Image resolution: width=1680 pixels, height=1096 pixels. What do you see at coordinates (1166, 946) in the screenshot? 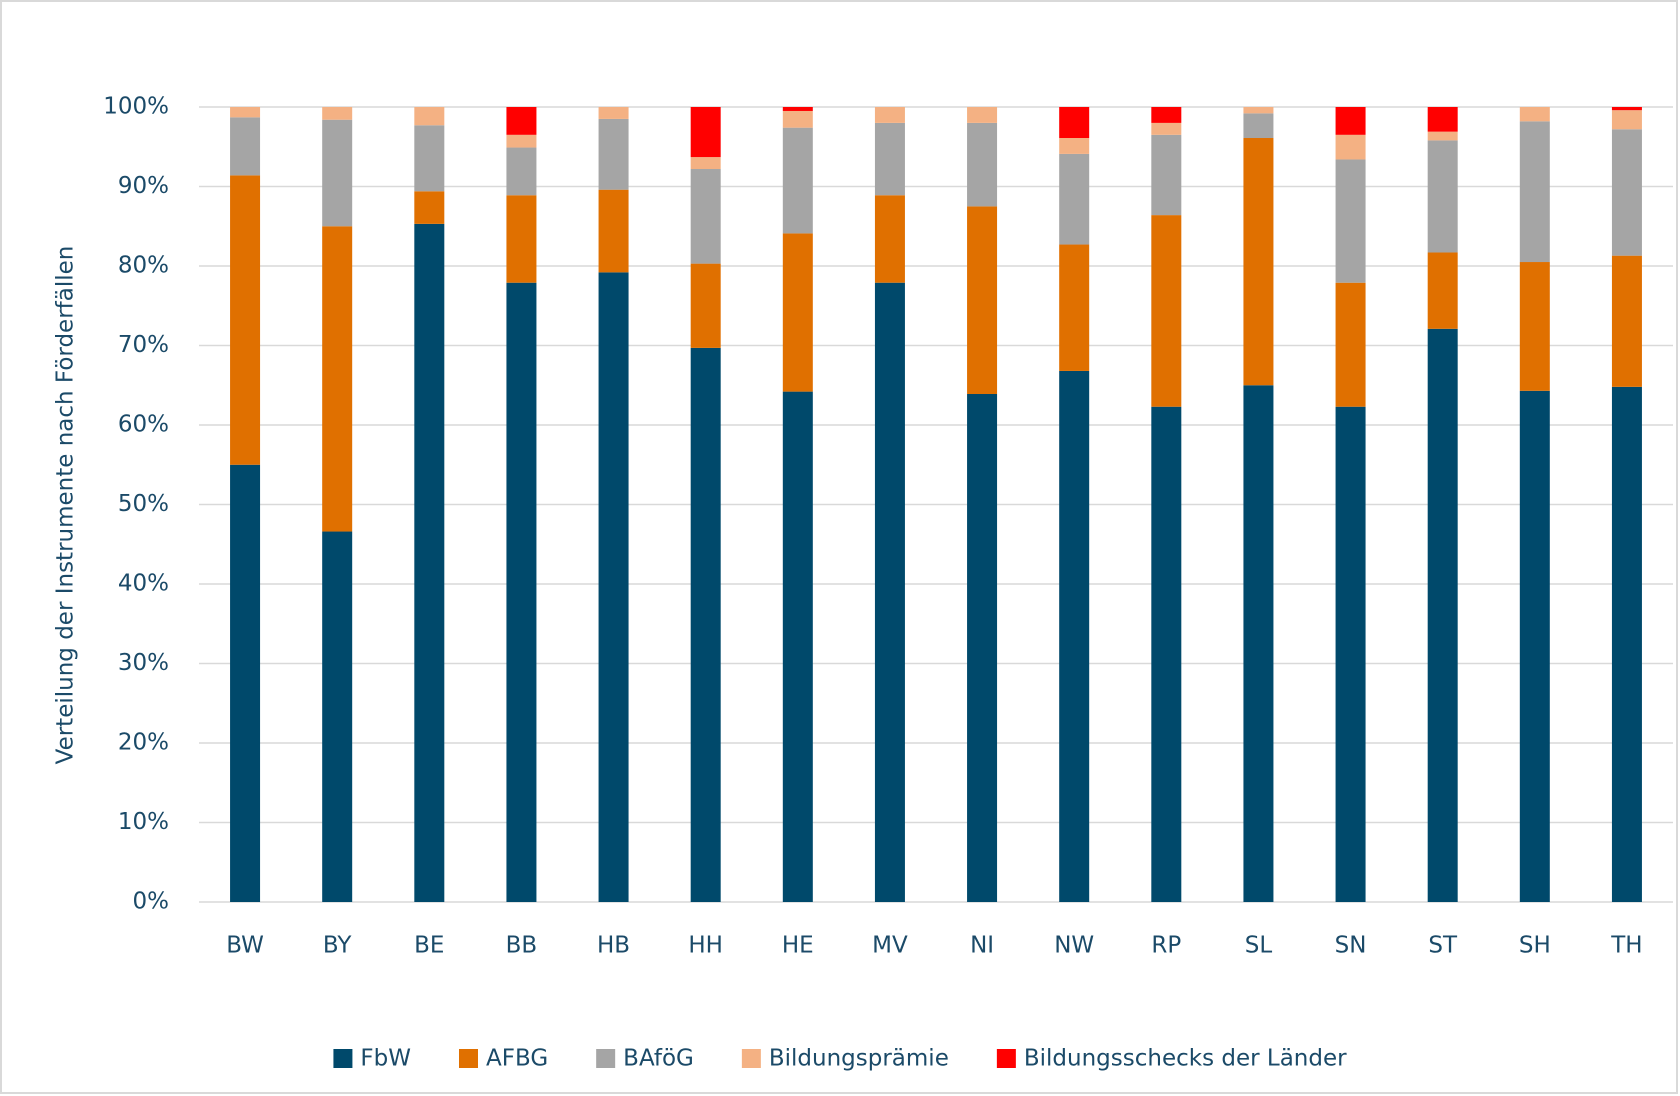
I see `x-tick-label: RP` at bounding box center [1166, 946].